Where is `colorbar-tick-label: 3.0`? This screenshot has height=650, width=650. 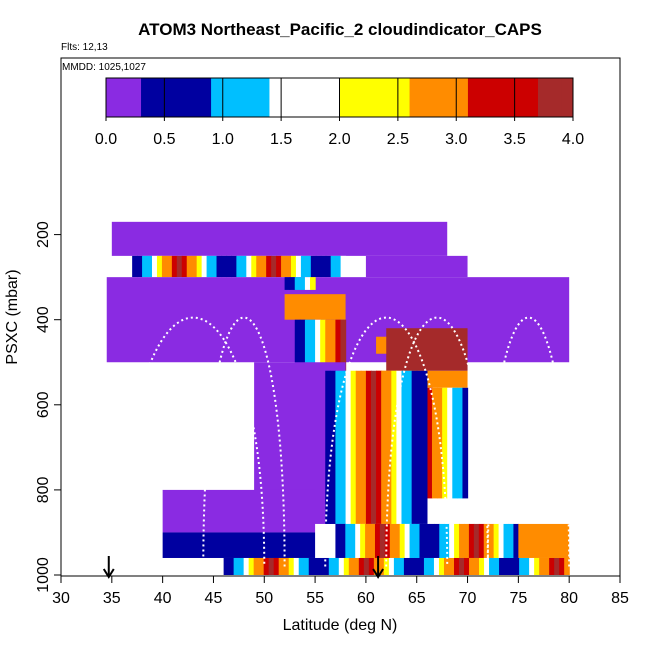 colorbar-tick-label: 3.0 is located at coordinates (456, 139).